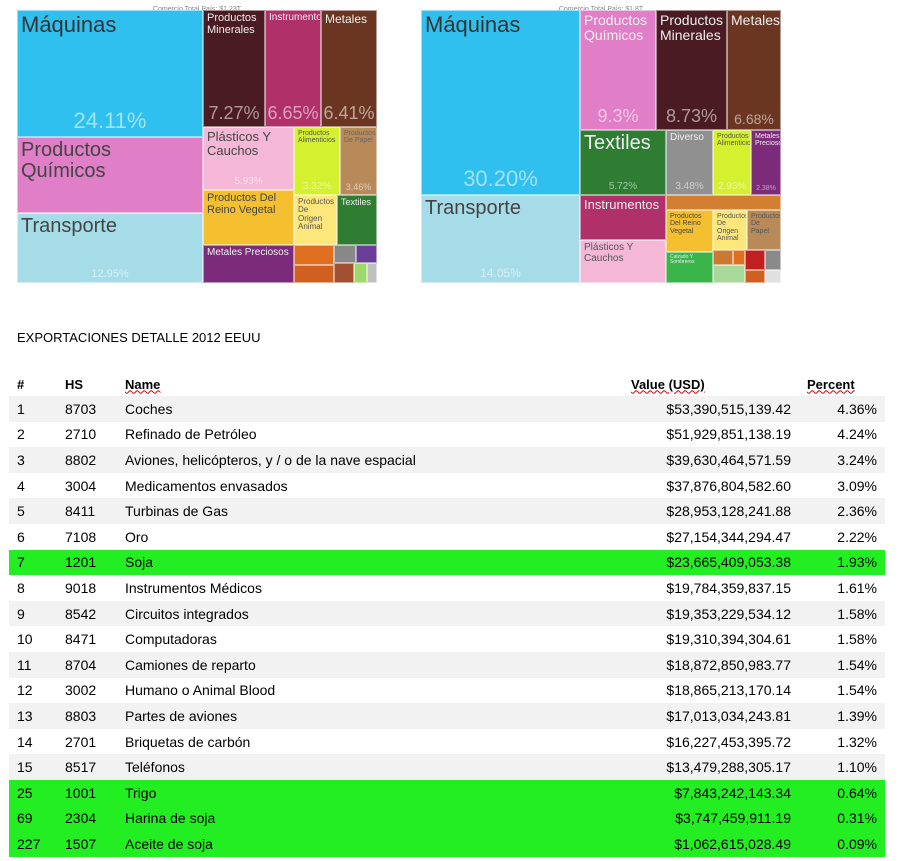 This screenshot has width=899, height=861. What do you see at coordinates (87, 767) in the screenshot?
I see `table-cell: 8517` at bounding box center [87, 767].